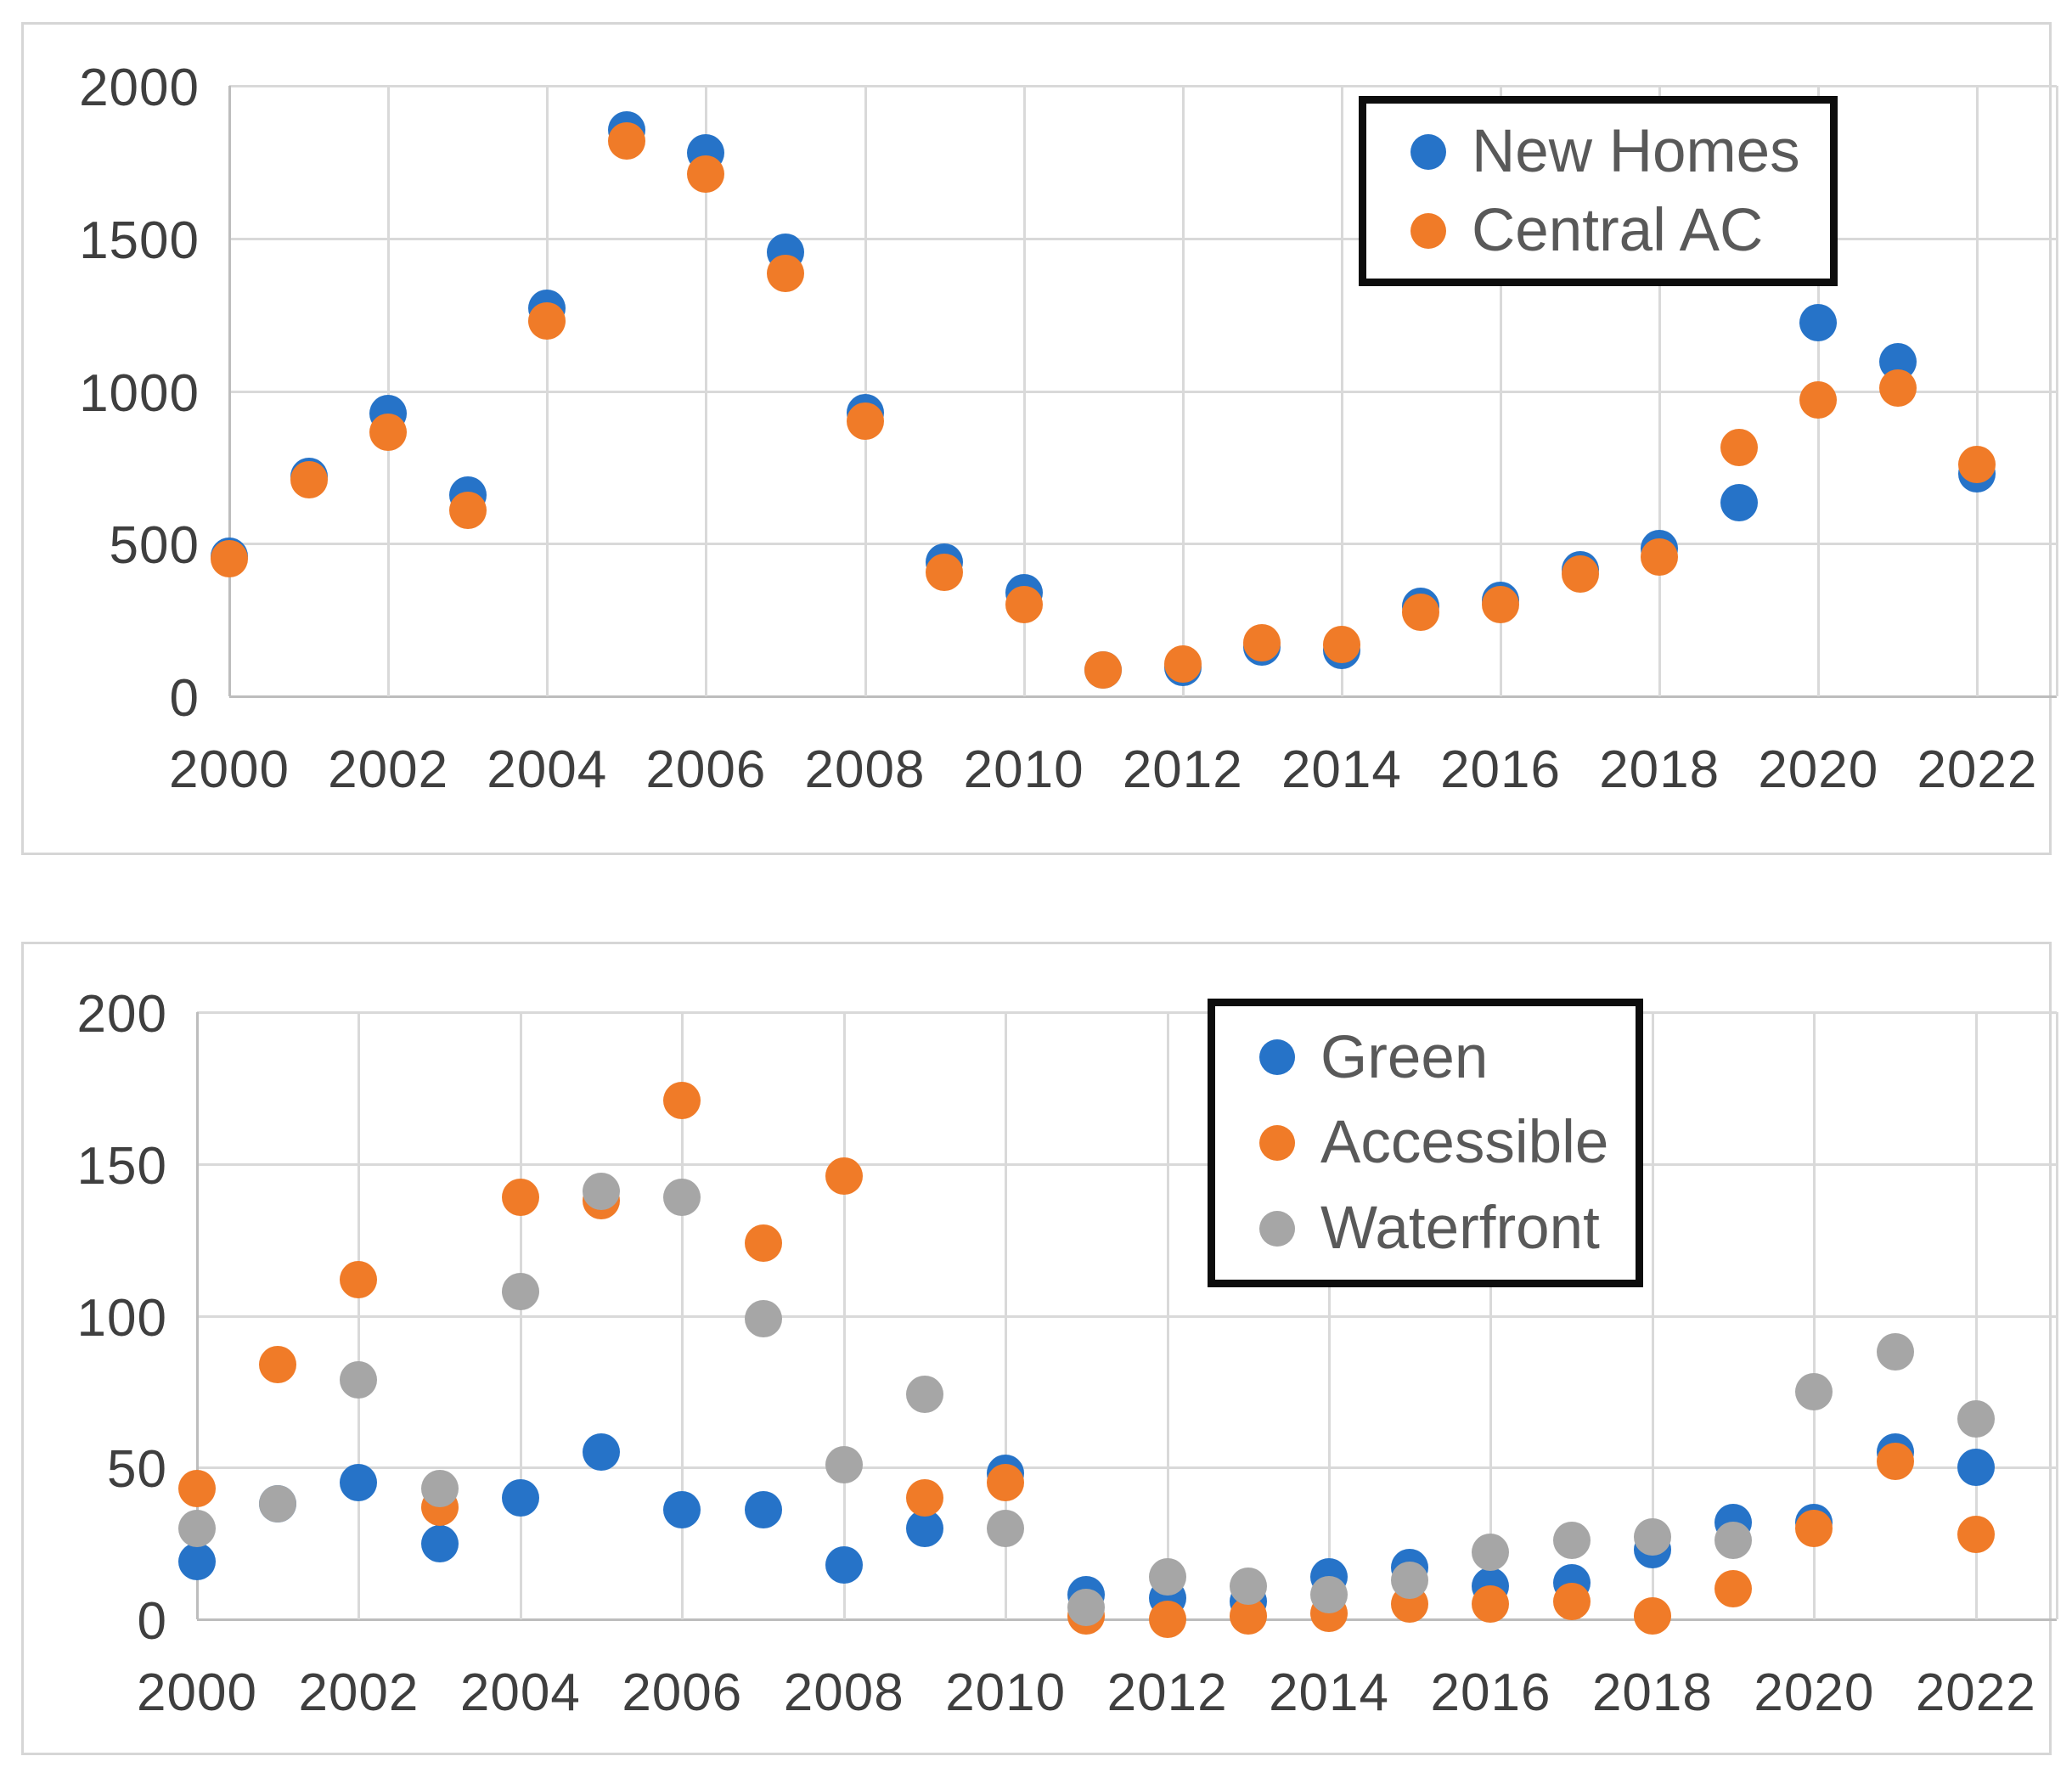 The height and width of the screenshot is (1773, 2072). Describe the element at coordinates (1572, 1541) in the screenshot. I see `data-point-waterfront-2017` at that location.